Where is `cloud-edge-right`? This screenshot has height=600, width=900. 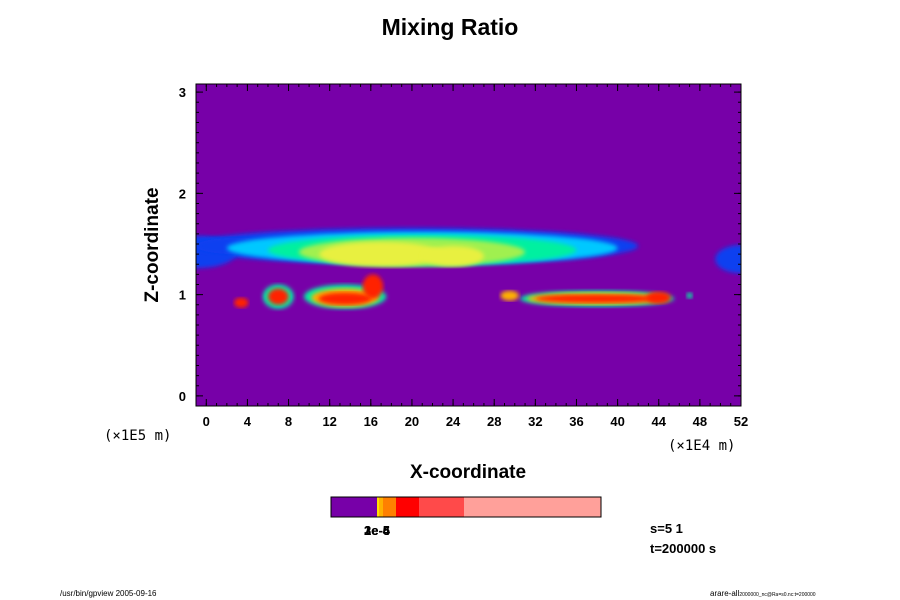 cloud-edge-right is located at coordinates (728, 259).